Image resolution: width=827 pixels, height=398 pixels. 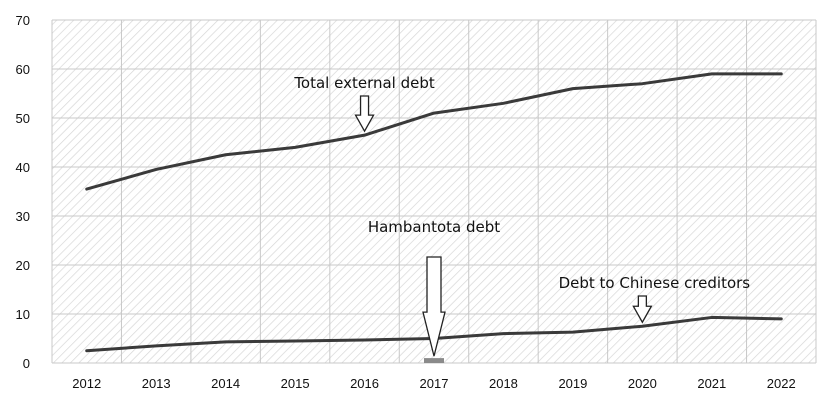 What do you see at coordinates (364, 383) in the screenshot?
I see `x-tick-label: 2016` at bounding box center [364, 383].